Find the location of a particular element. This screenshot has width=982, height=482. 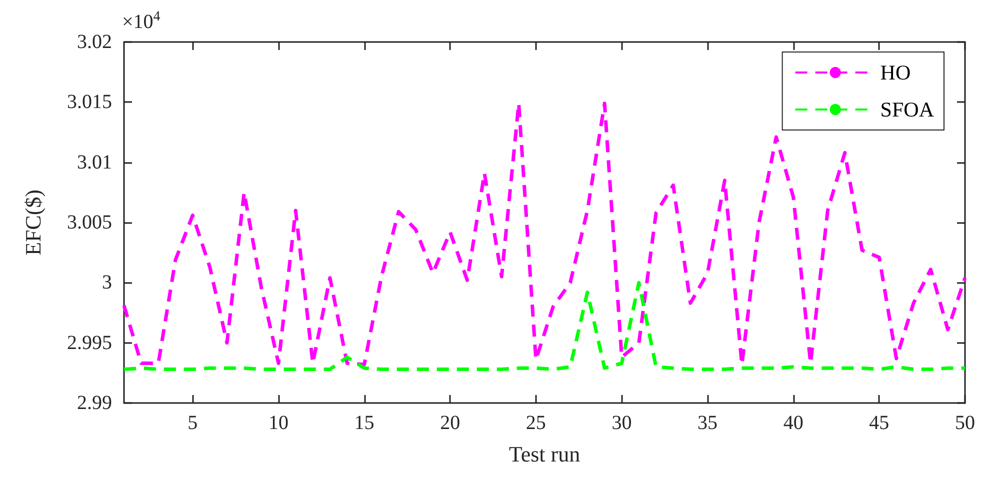

y-tick-label: 2.995 is located at coordinates (89, 343).